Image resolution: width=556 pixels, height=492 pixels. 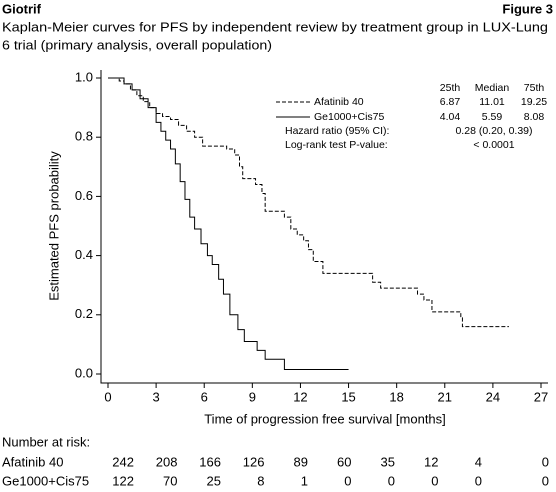 What do you see at coordinates (170, 480) in the screenshot?
I see `risk-count: 70` at bounding box center [170, 480].